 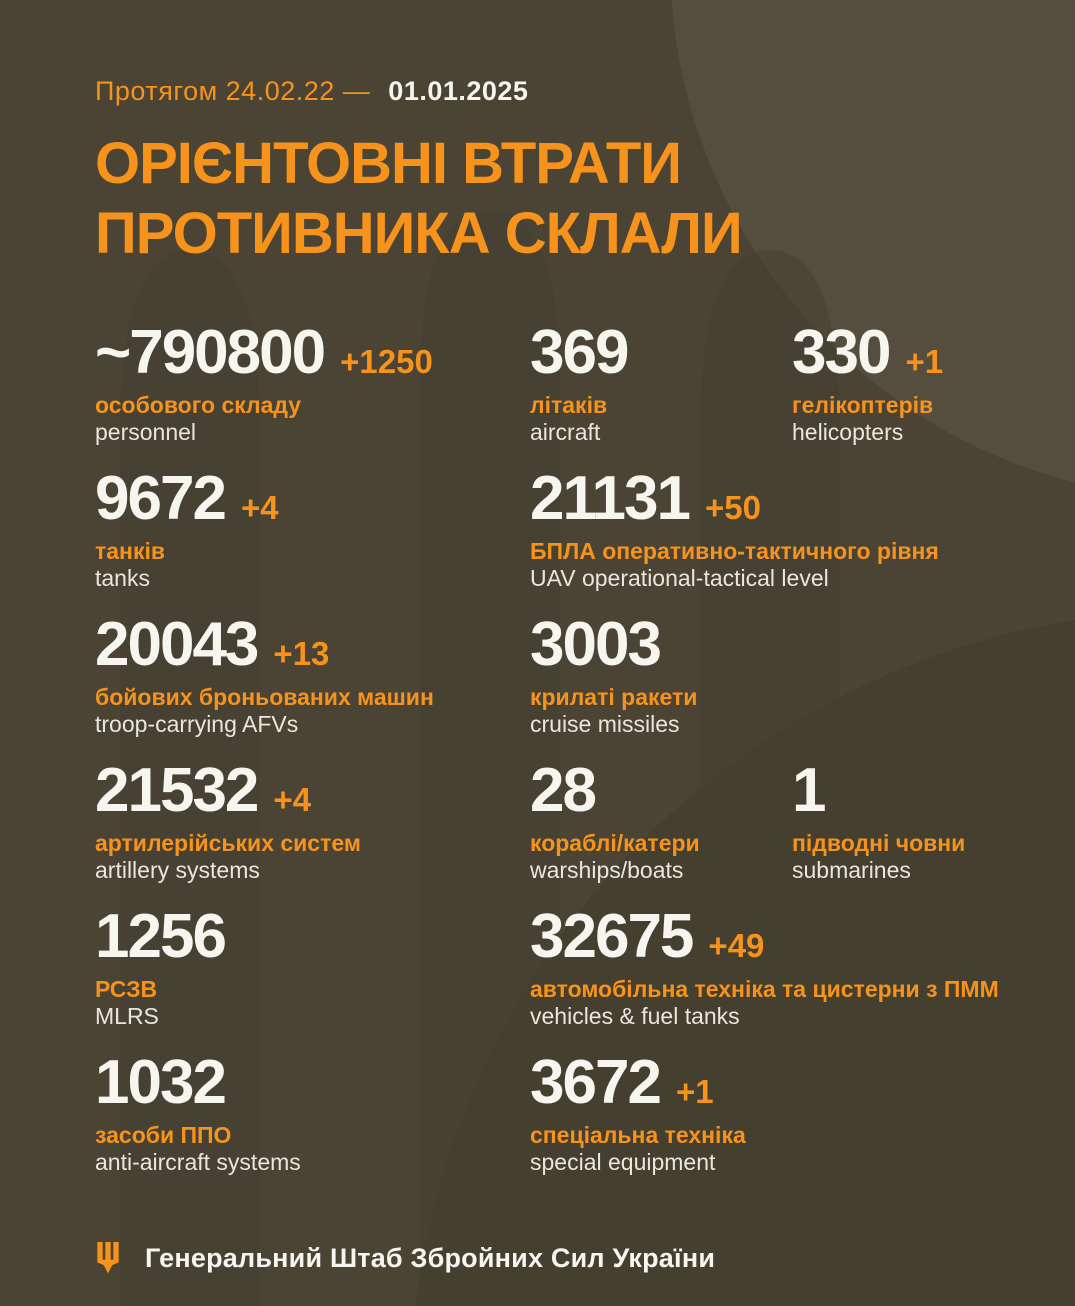 I want to click on stat-value: 1256, so click(x=161, y=936).